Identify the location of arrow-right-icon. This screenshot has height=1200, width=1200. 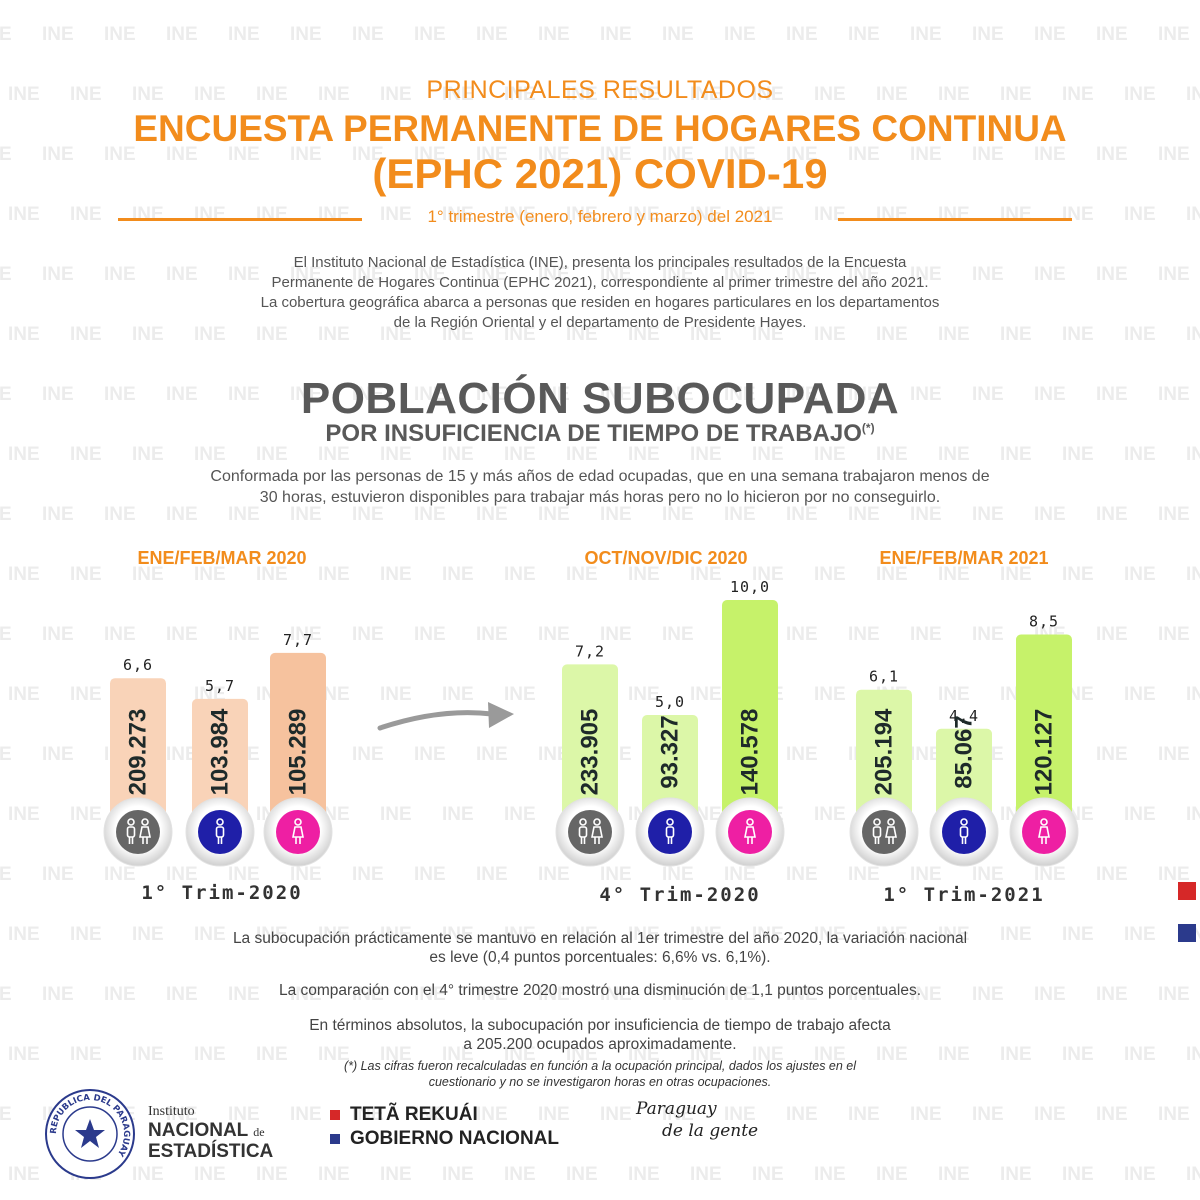
(445, 716).